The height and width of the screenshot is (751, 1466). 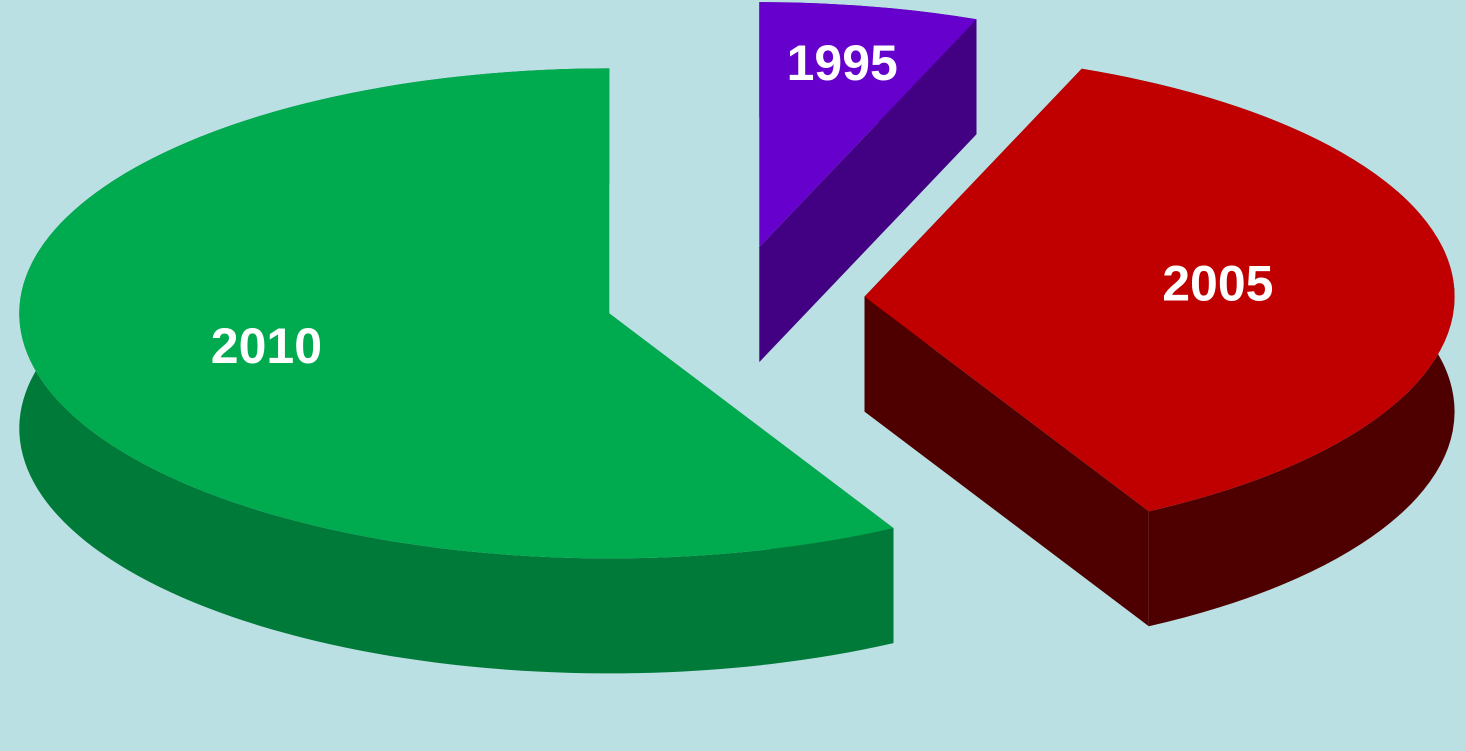 I want to click on slice-label: 2010, so click(x=266, y=346).